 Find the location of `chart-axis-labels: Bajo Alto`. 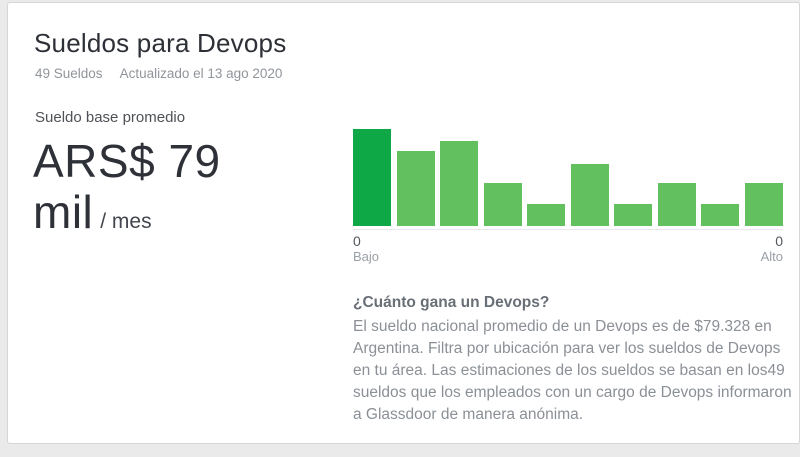

chart-axis-labels: Bajo Alto is located at coordinates (568, 256).